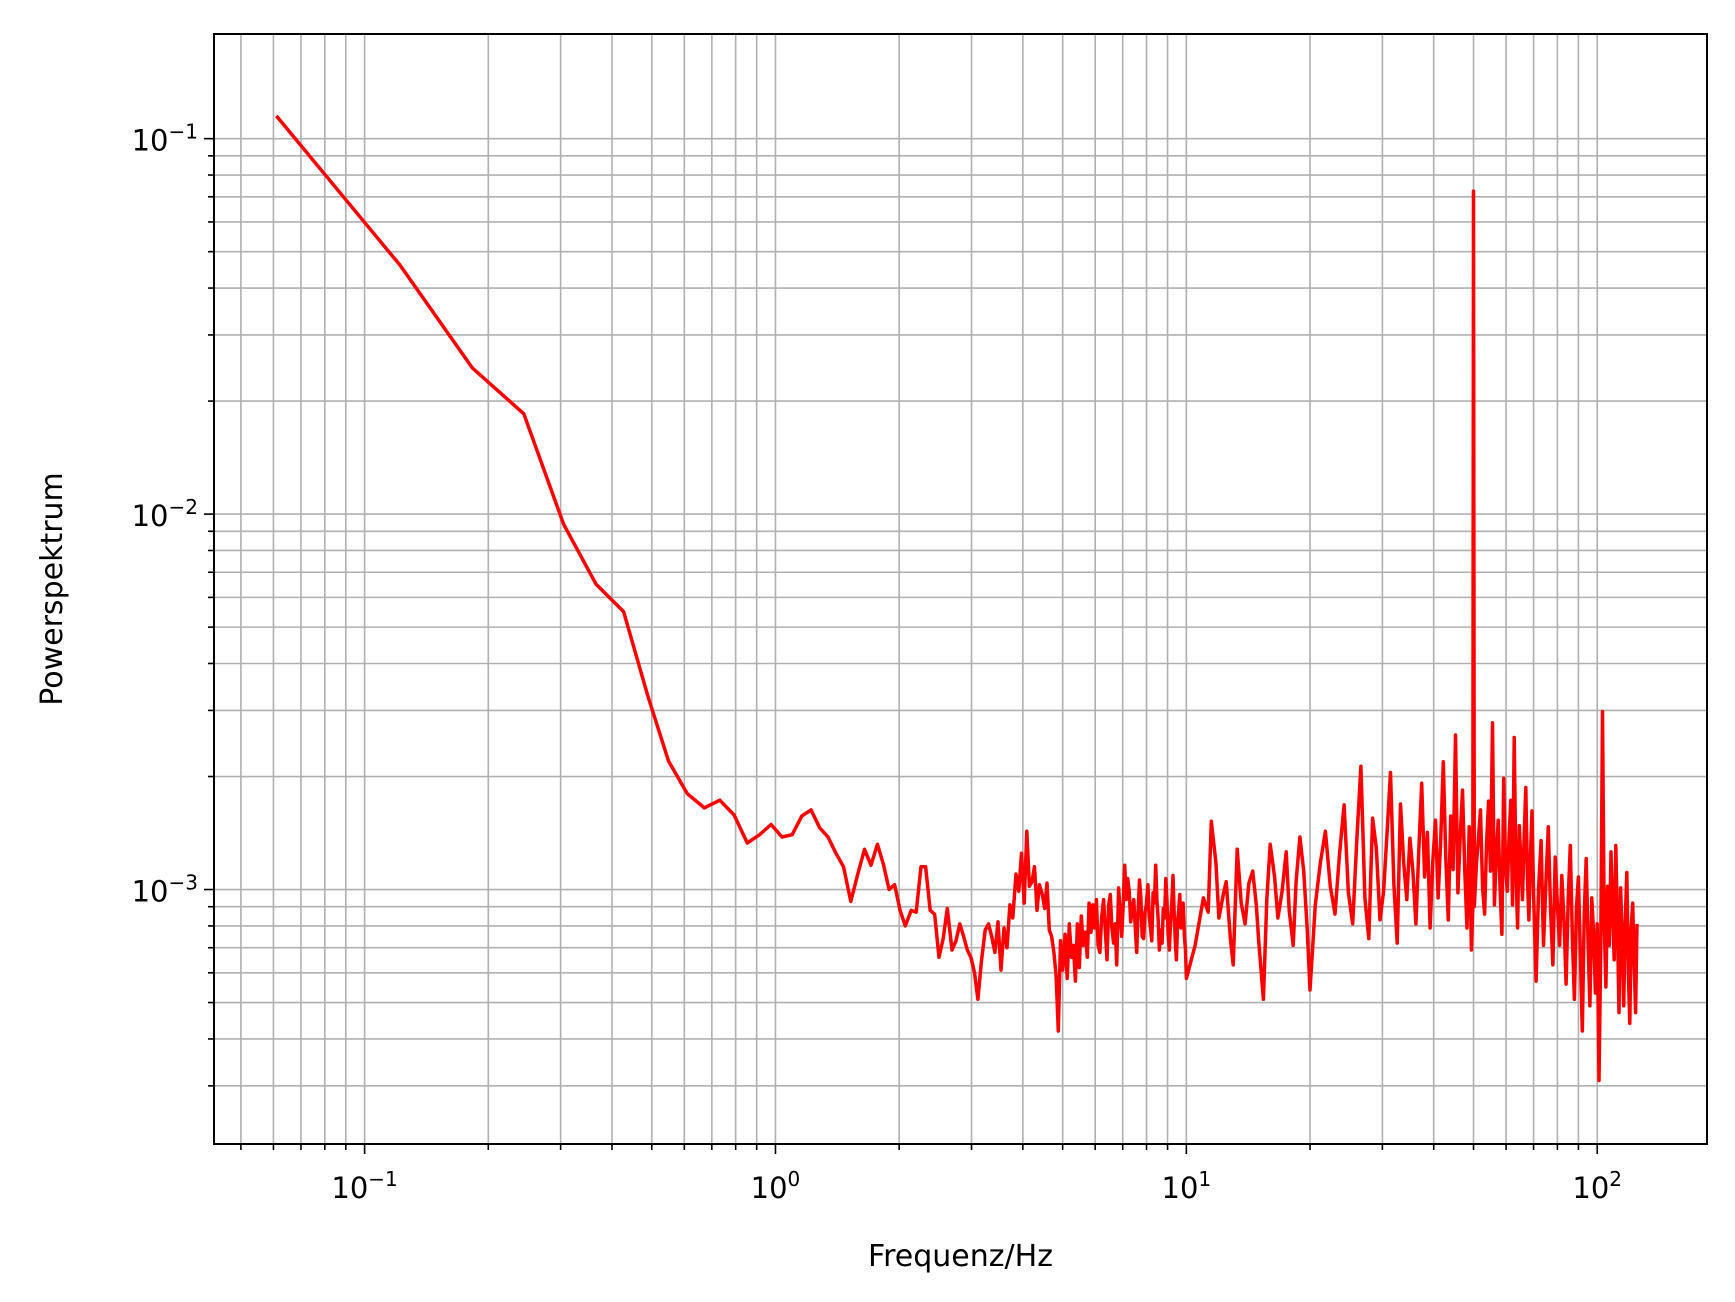 Image resolution: width=1735 pixels, height=1302 pixels. What do you see at coordinates (52, 589) in the screenshot?
I see `y-axis-label: Powerspektrum` at bounding box center [52, 589].